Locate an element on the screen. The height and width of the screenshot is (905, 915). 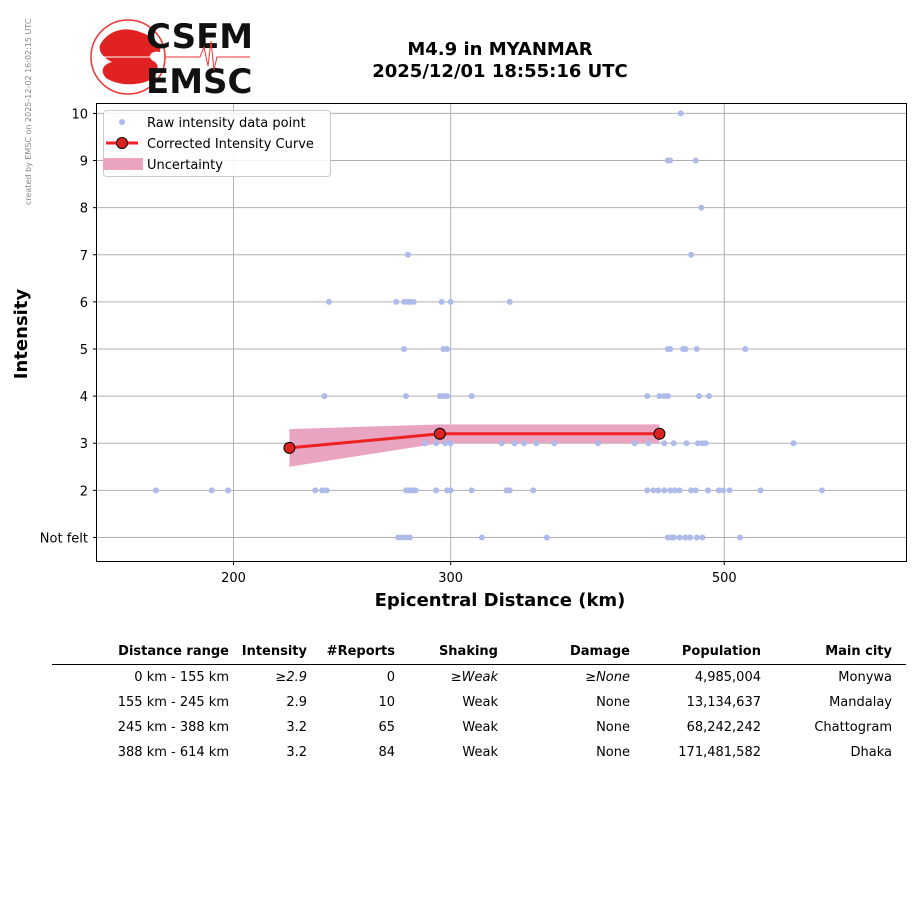
cell-population: 4,985,004 is located at coordinates (727, 677).